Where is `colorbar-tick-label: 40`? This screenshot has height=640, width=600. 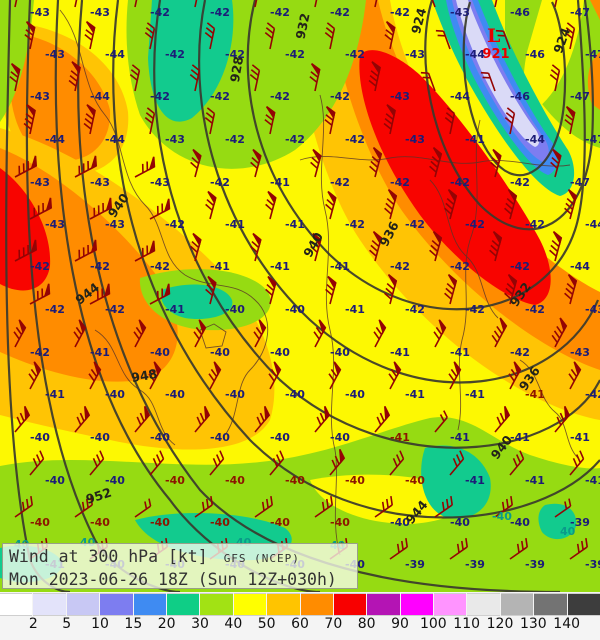
colorbar-tick-label: 40 is located at coordinates (233, 624).